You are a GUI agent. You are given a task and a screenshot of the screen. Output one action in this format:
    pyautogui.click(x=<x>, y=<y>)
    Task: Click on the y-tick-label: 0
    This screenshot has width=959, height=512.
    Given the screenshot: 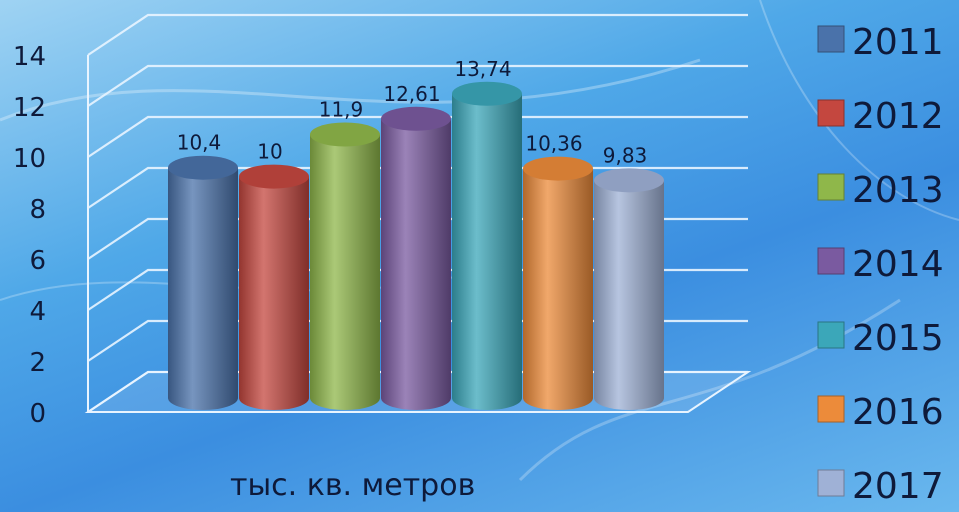 What is the action you would take?
    pyautogui.click(x=37, y=414)
    